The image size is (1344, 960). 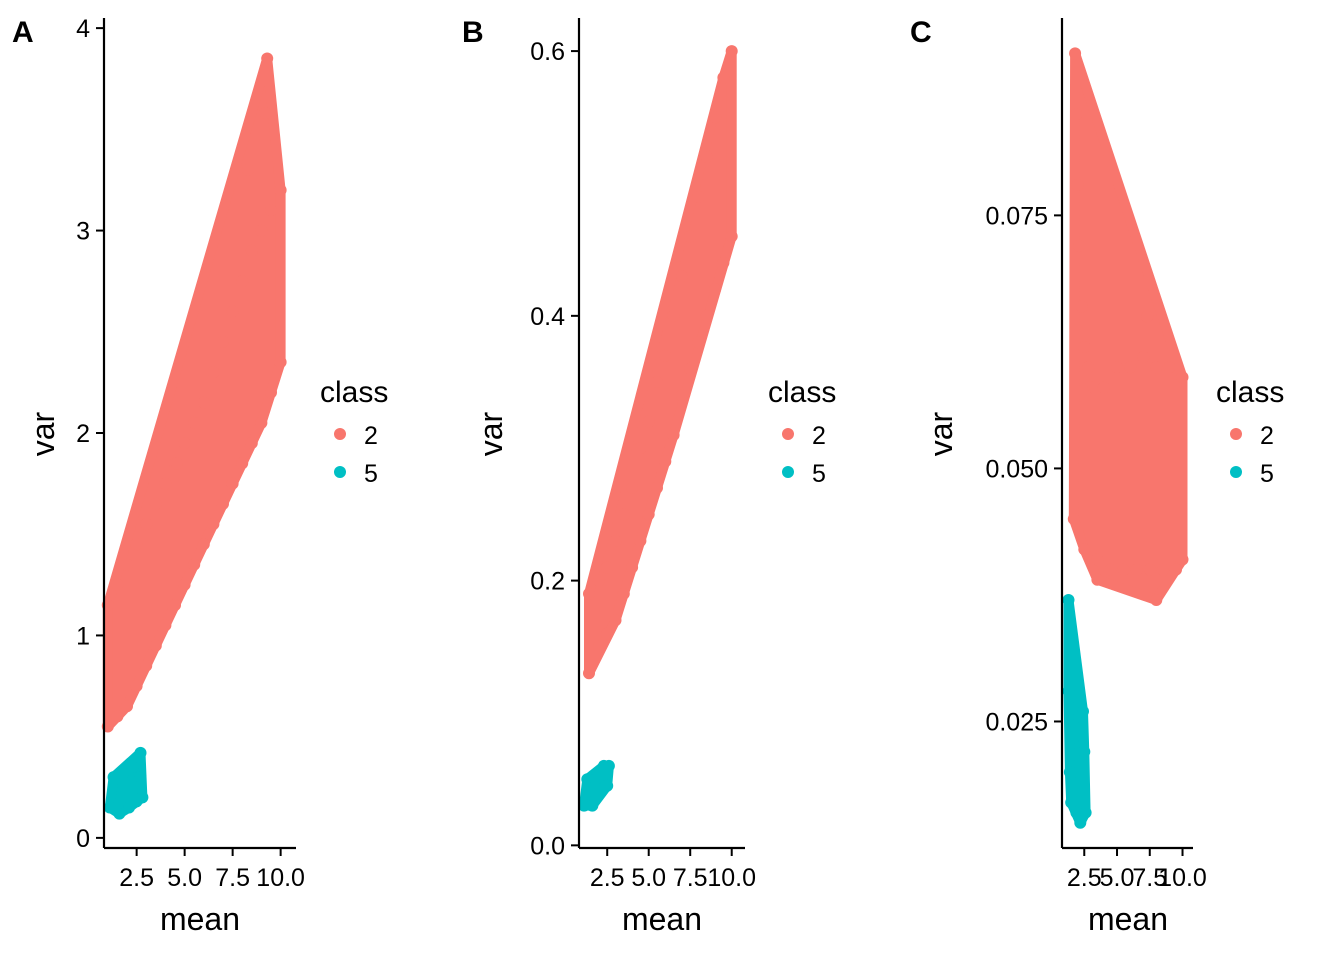 I want to click on panel-c-legend-label-5: 5, so click(x=1267, y=474).